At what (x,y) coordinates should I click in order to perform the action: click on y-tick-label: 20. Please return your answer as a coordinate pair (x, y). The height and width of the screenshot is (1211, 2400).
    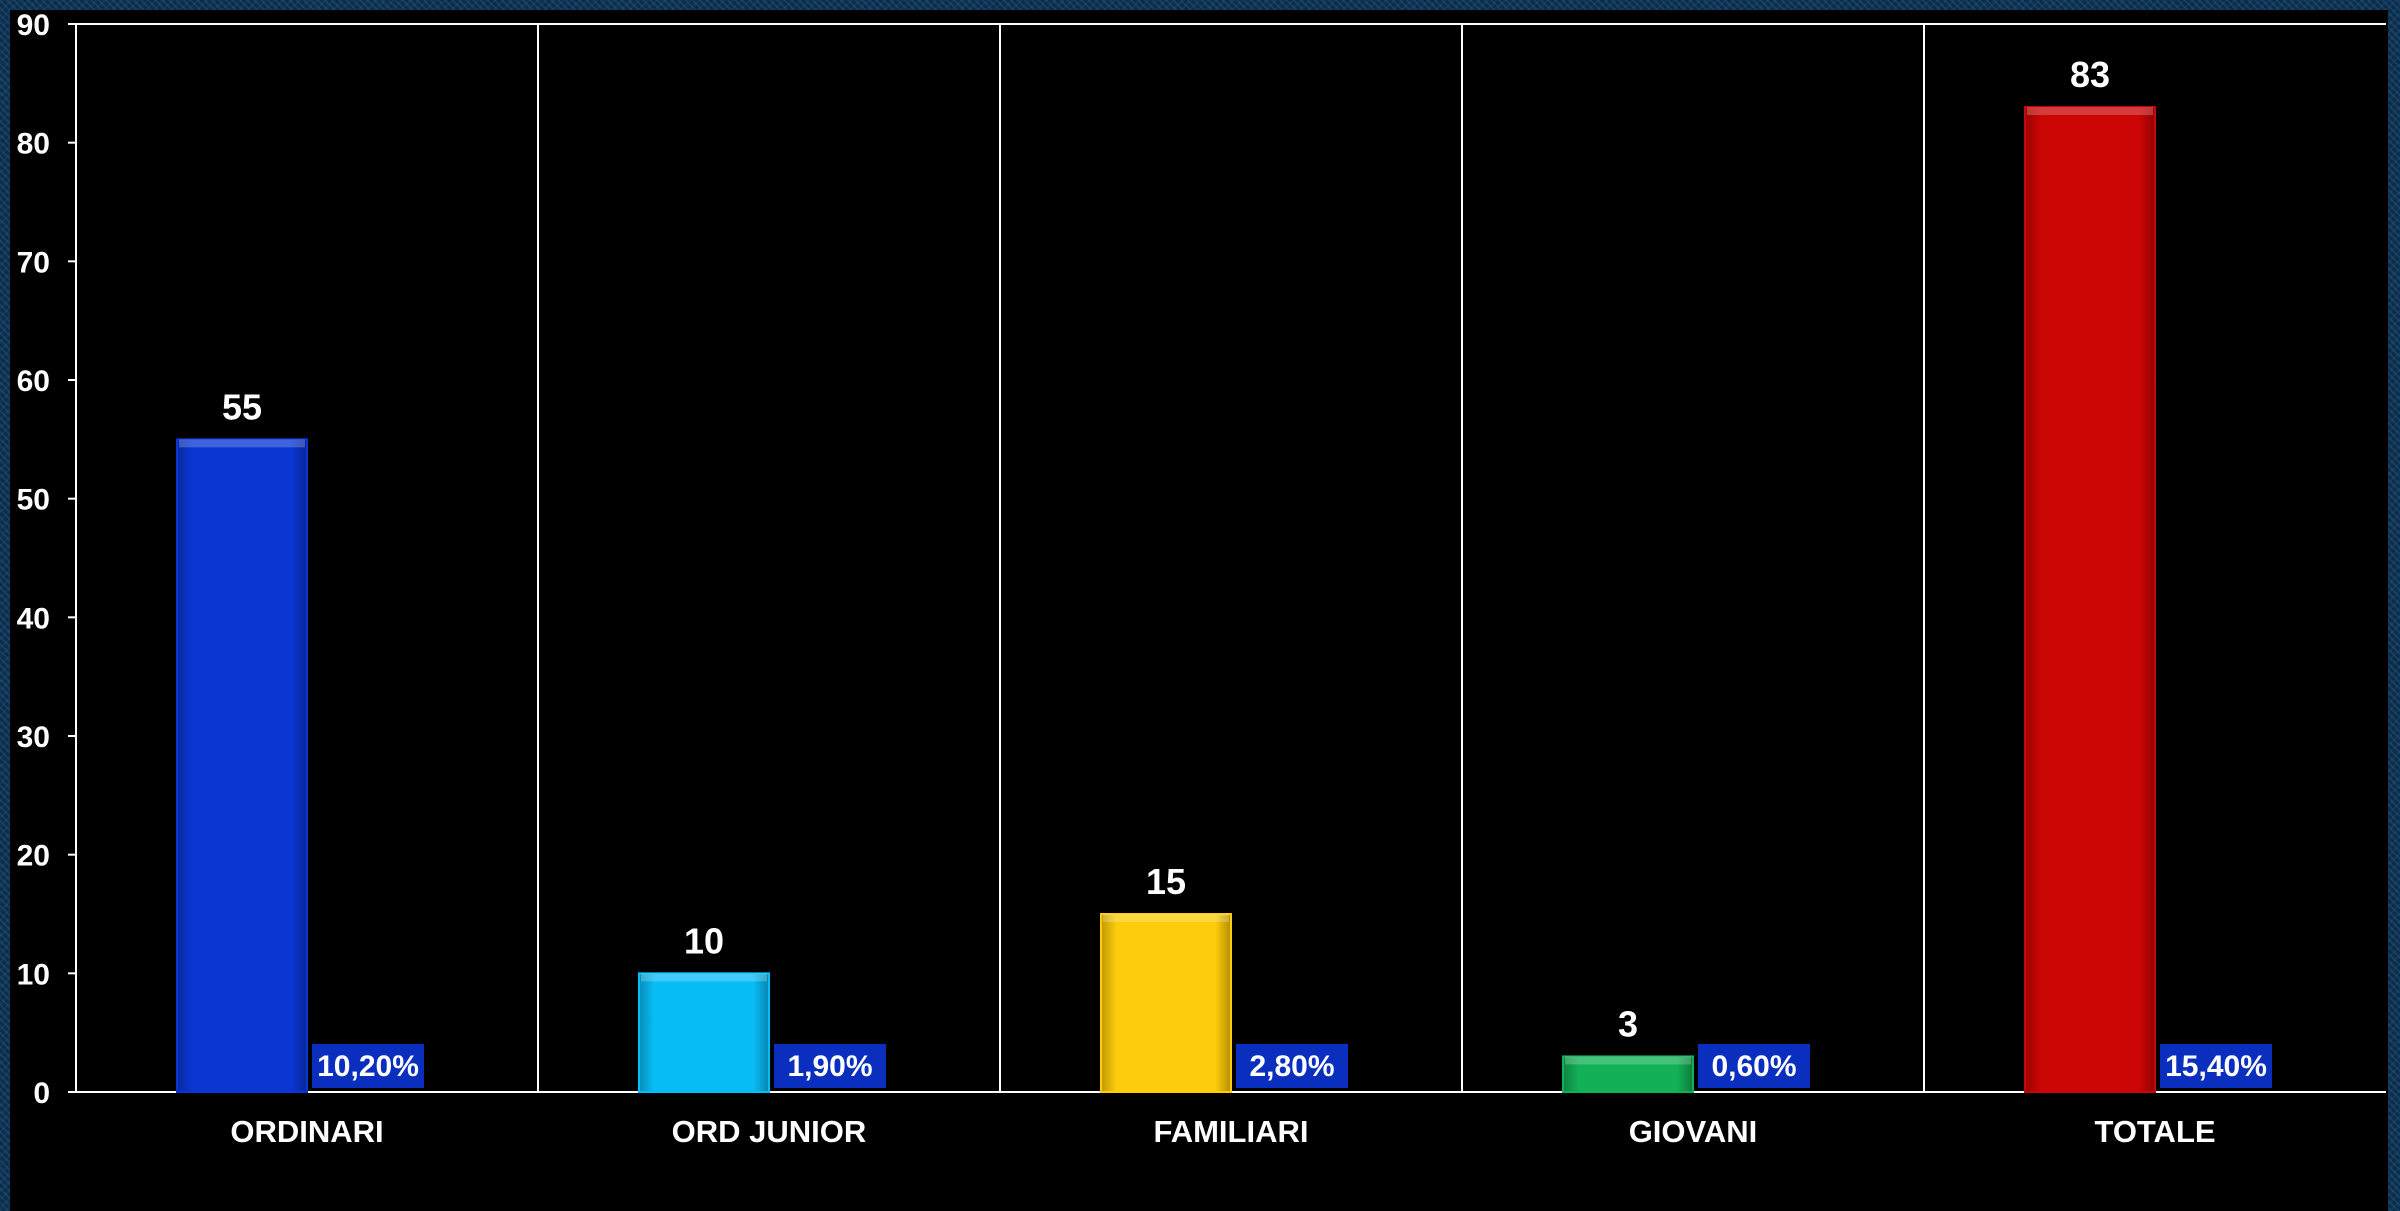
    Looking at the image, I should click on (33, 856).